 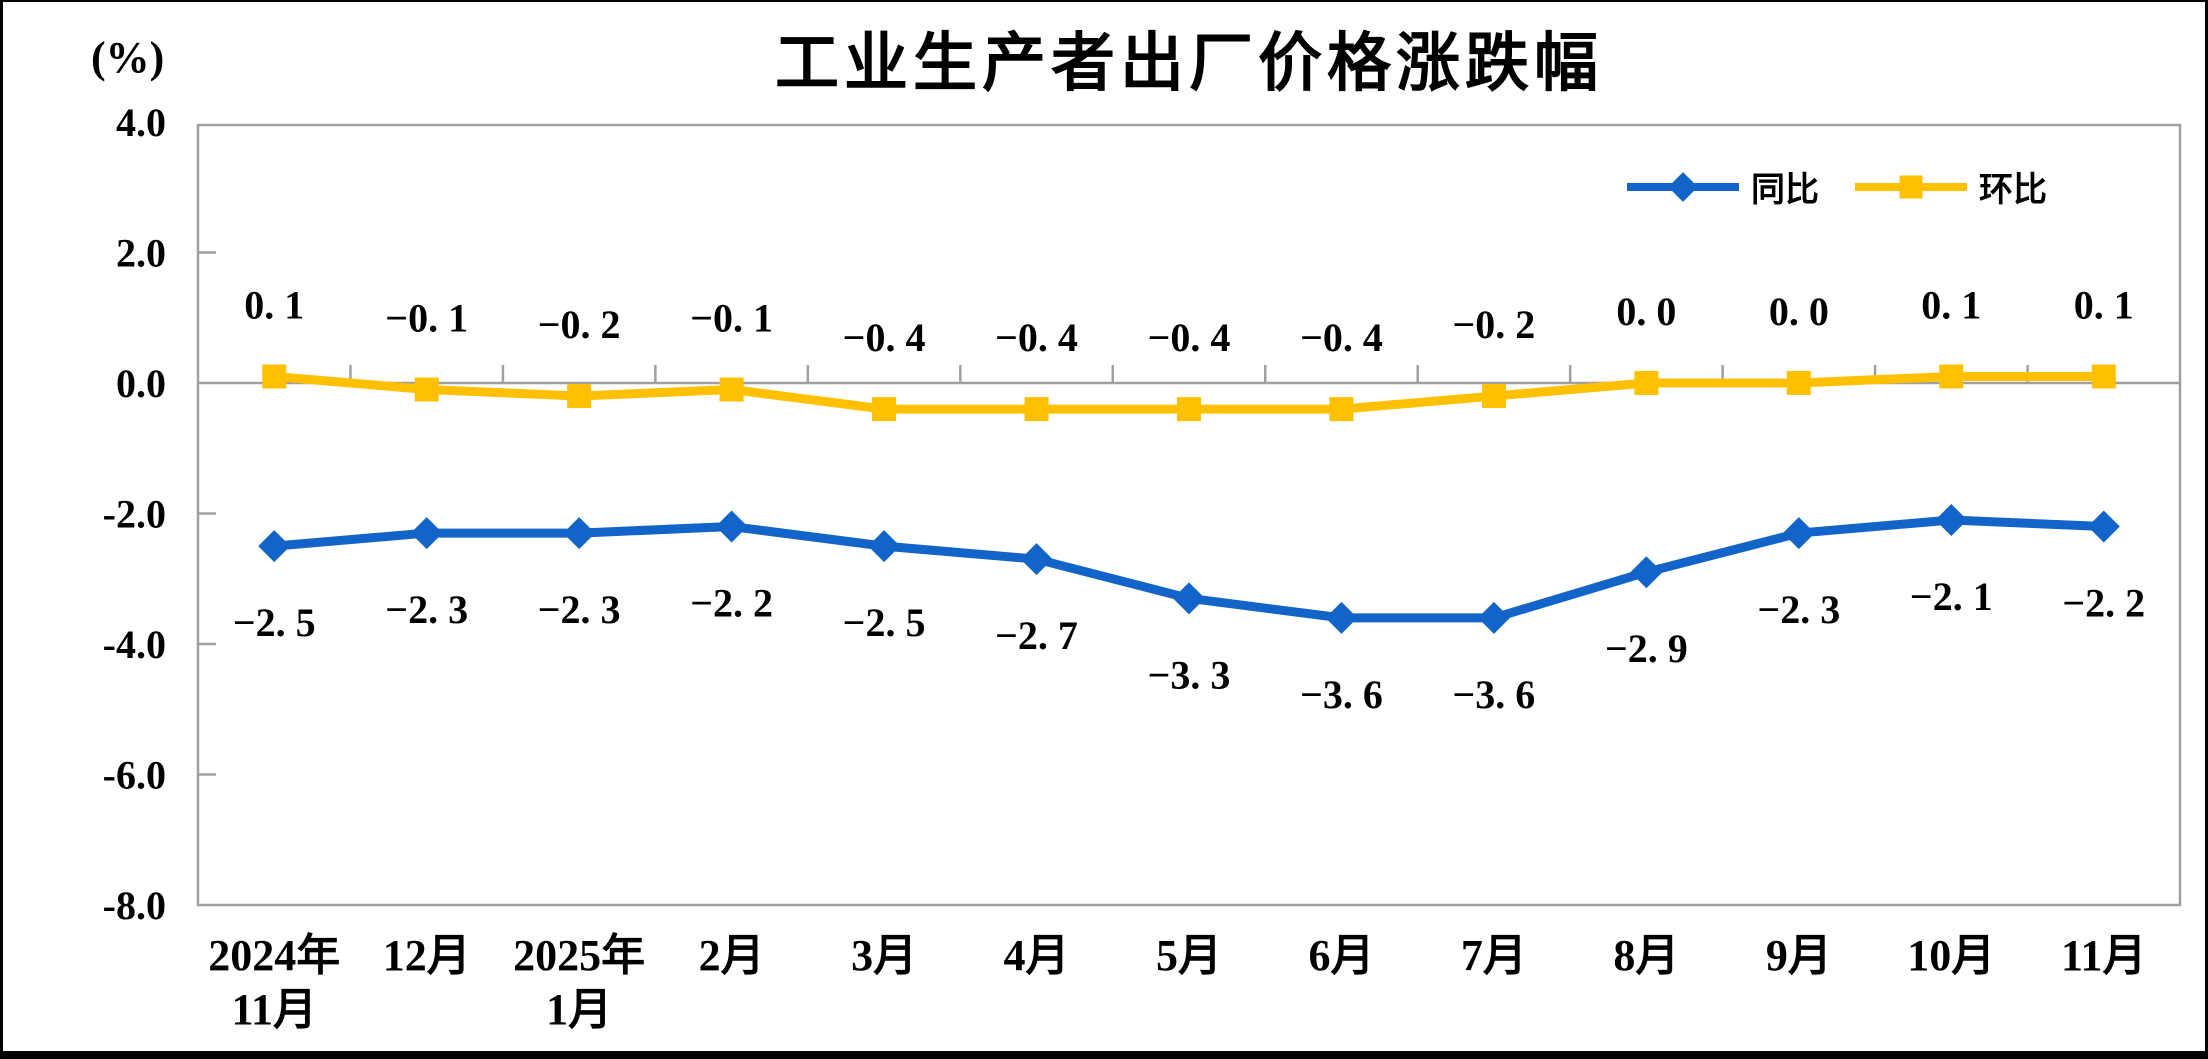 I want to click on y-axis-tick-label: 0.0, so click(x=141, y=383).